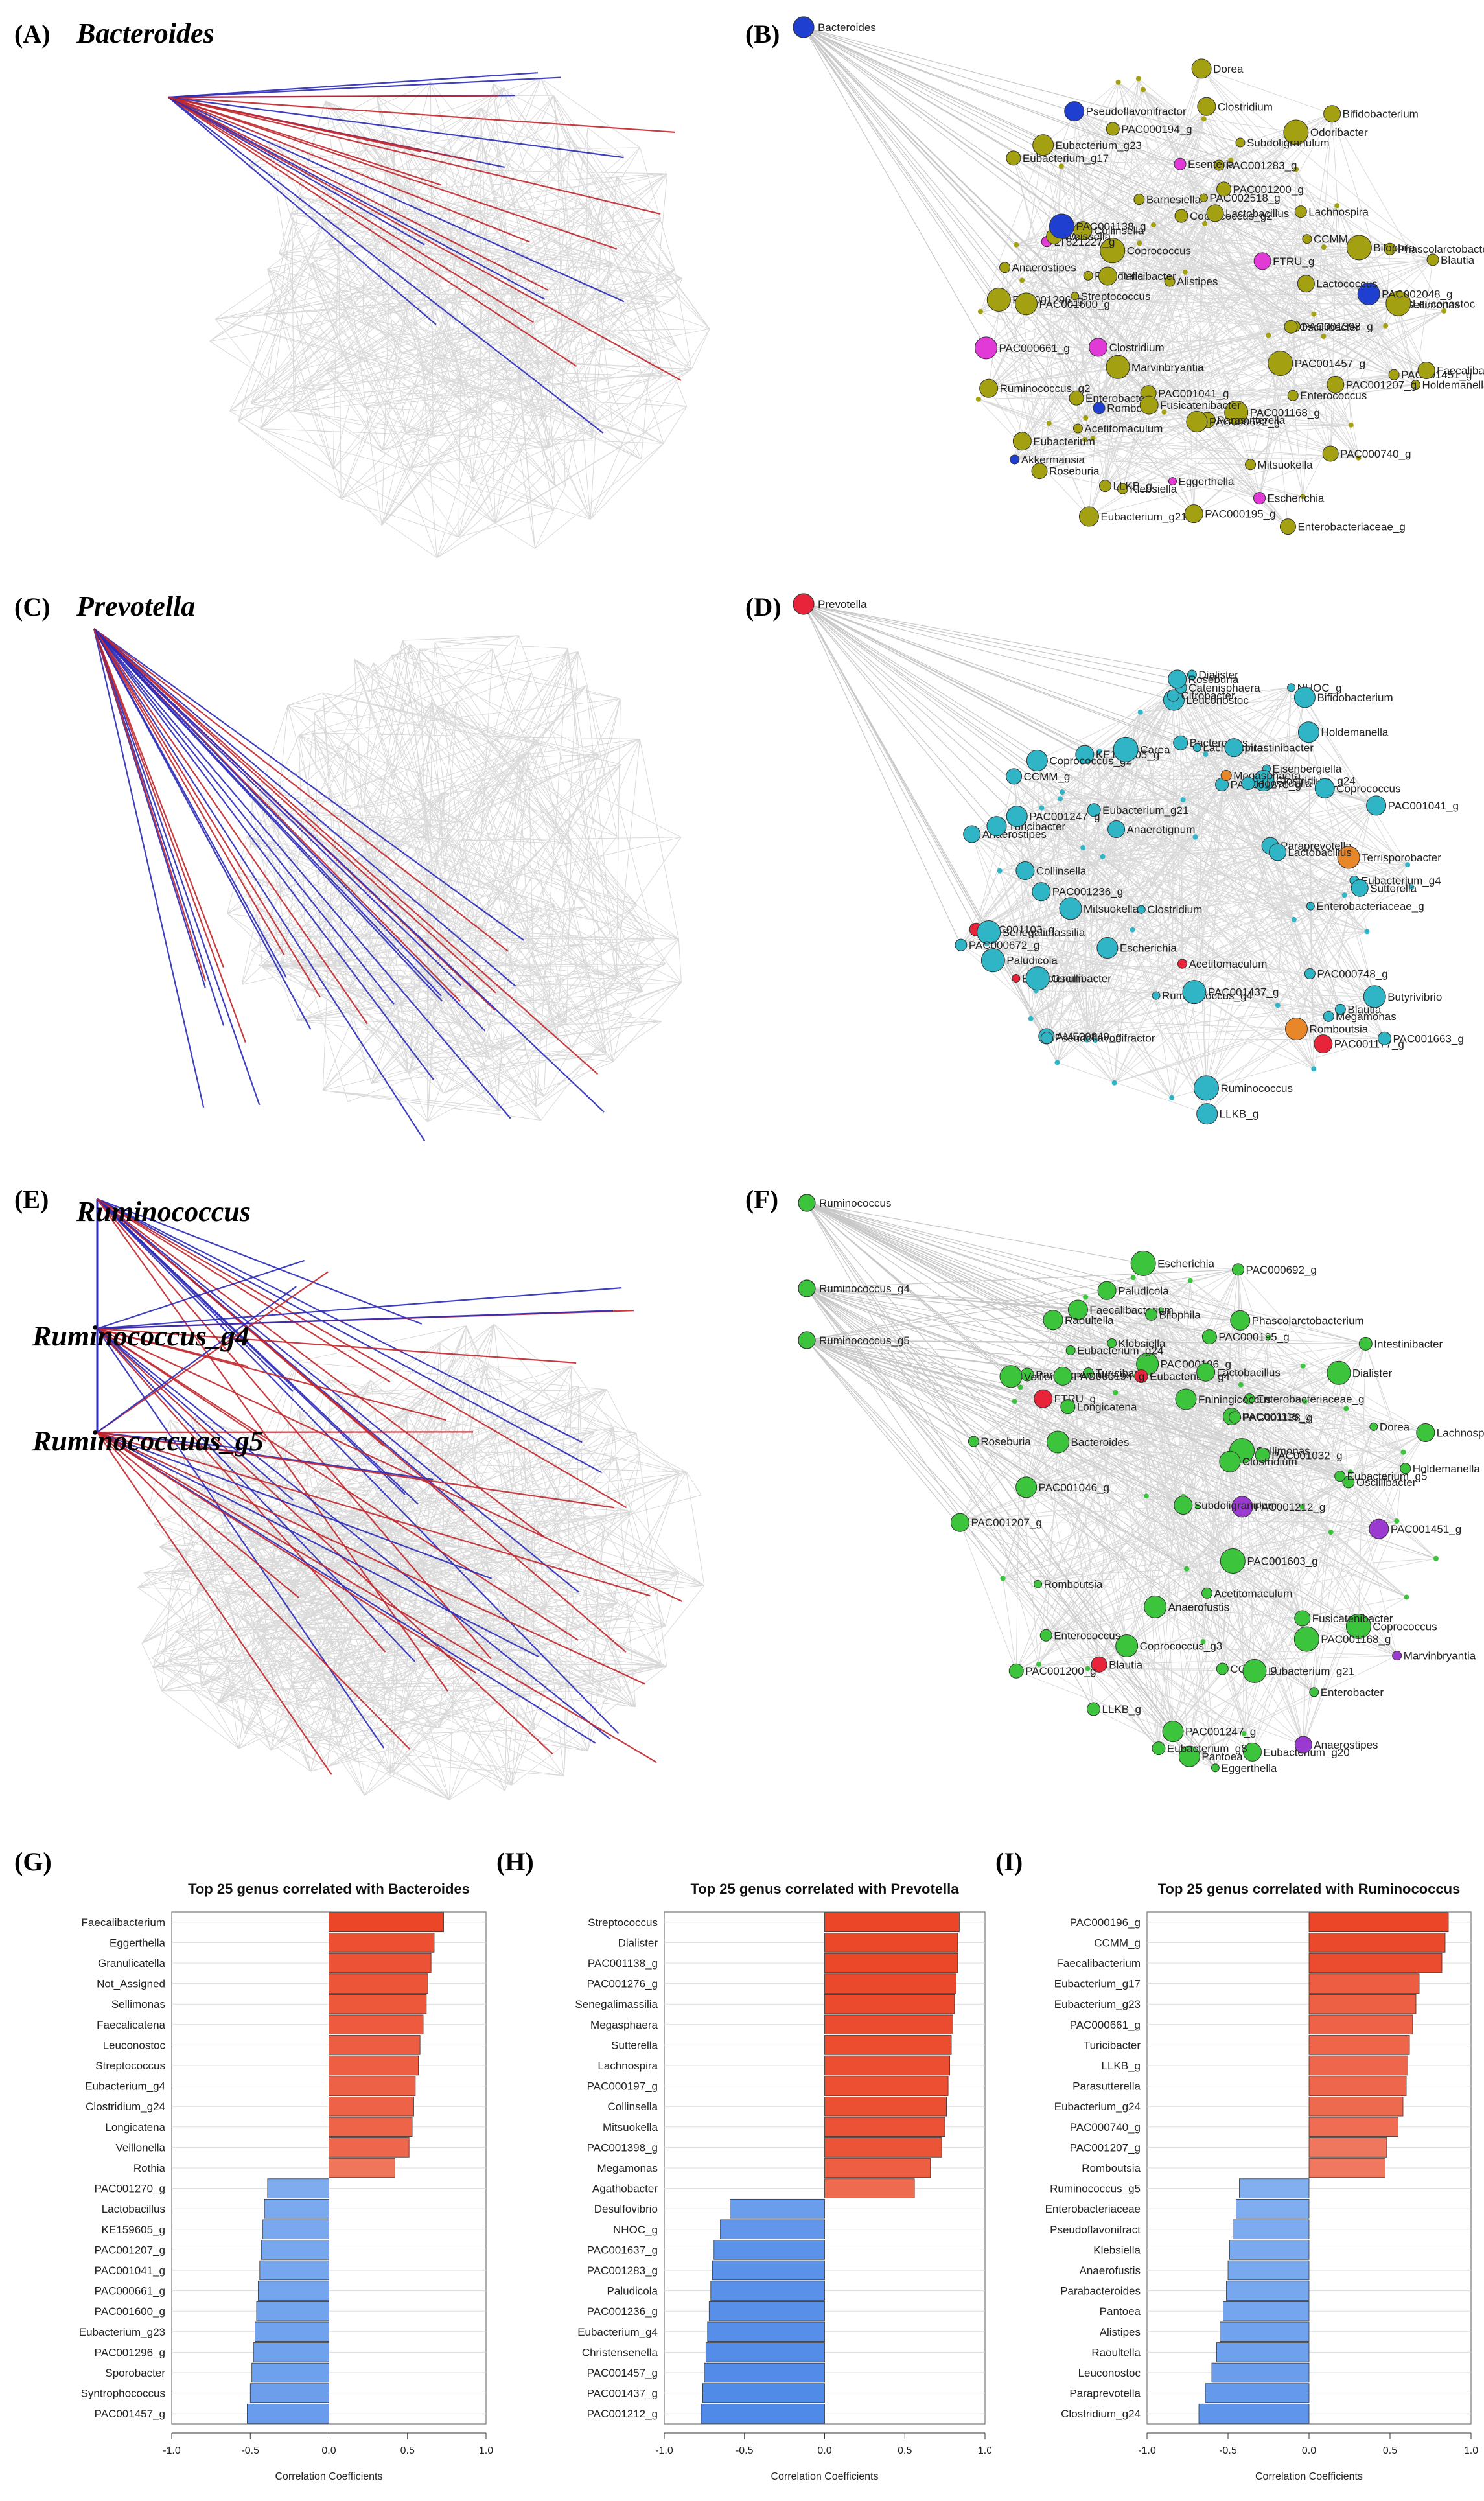  What do you see at coordinates (617, 2332) in the screenshot?
I see `category-label: Eubacterium_g4` at bounding box center [617, 2332].